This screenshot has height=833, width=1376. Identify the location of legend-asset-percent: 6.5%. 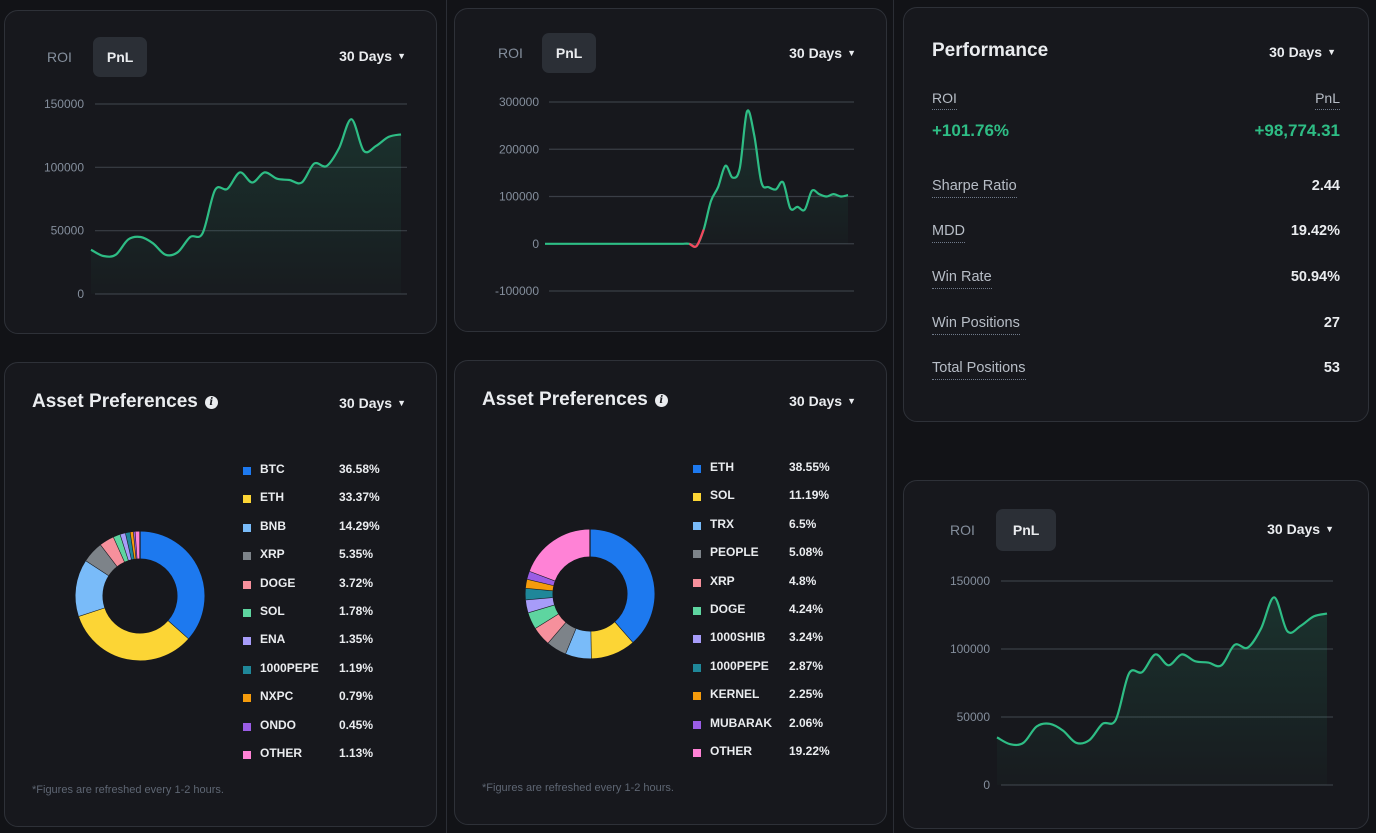
(803, 523).